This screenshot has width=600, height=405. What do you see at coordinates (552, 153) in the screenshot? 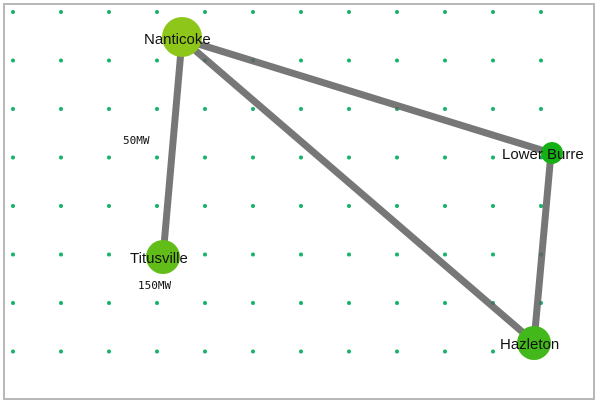
I see `node-lower-burre` at bounding box center [552, 153].